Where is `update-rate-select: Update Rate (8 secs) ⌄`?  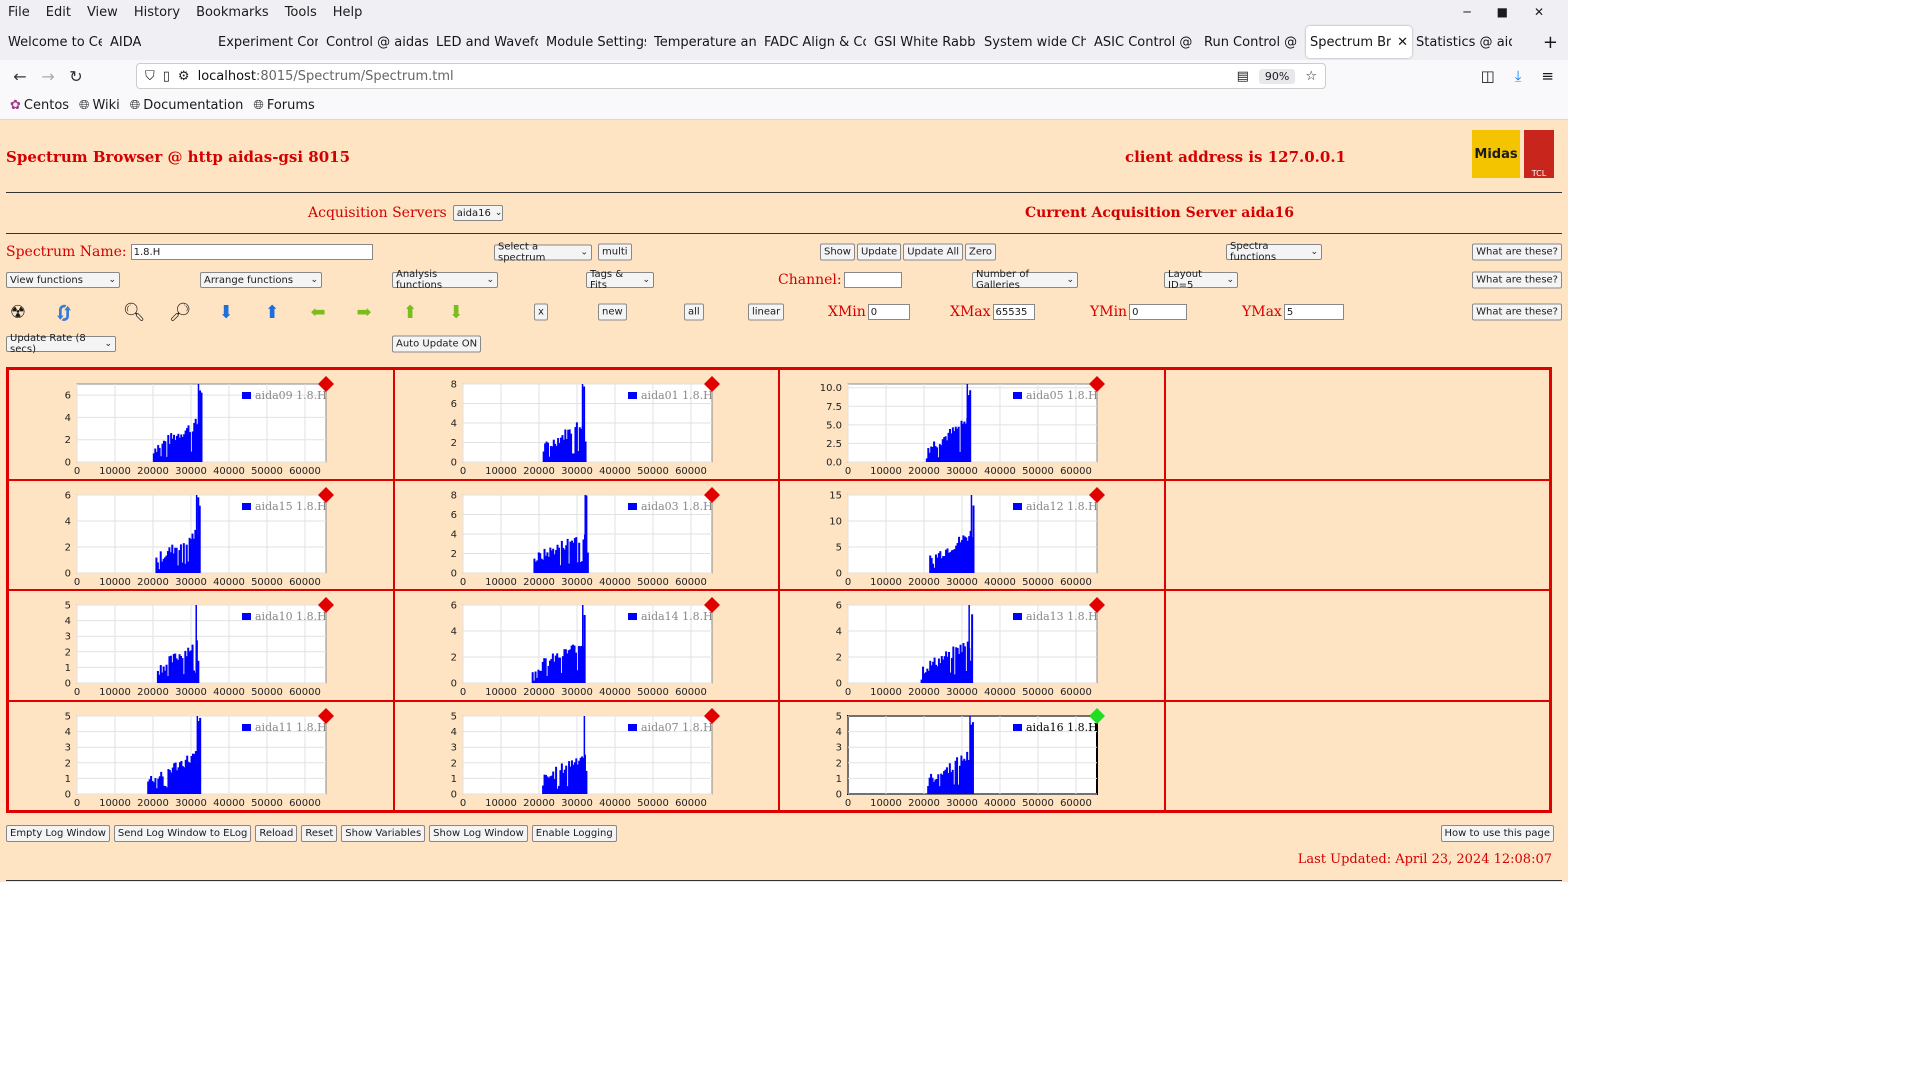
update-rate-select: Update Rate (8 secs) ⌄ is located at coordinates (61, 344).